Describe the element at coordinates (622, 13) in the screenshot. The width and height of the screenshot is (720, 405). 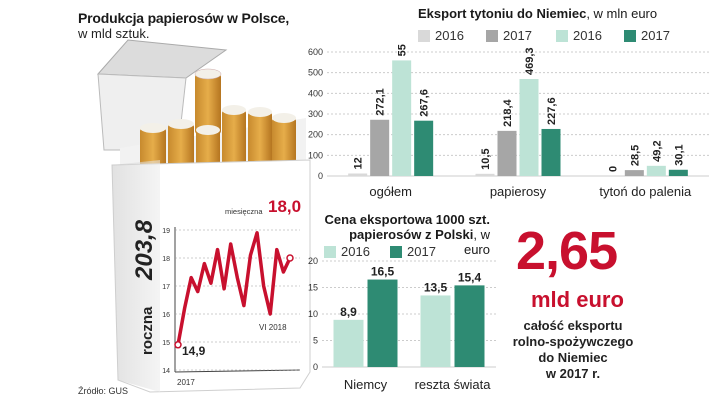
I see `export-title-rest: , w mln euro` at that location.